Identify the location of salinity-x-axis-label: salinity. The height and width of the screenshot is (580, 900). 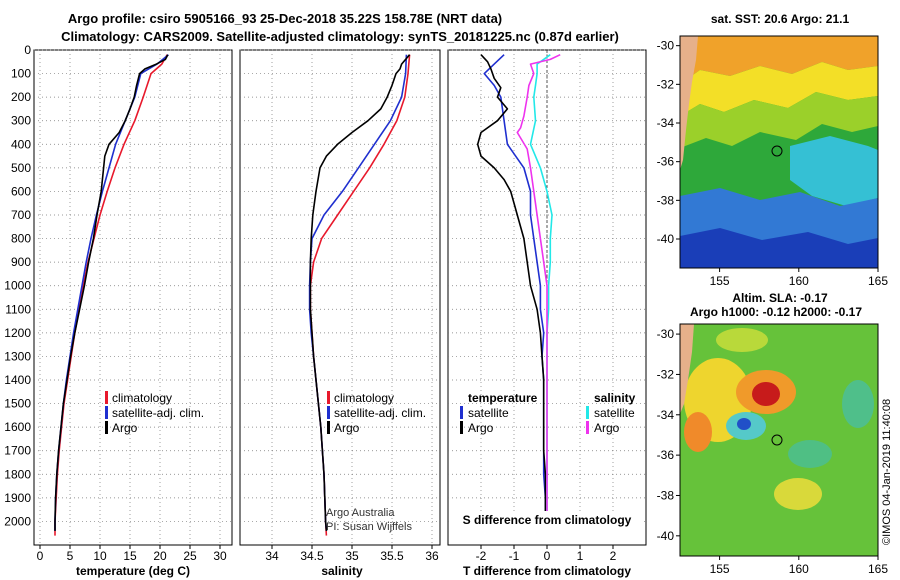
(342, 571).